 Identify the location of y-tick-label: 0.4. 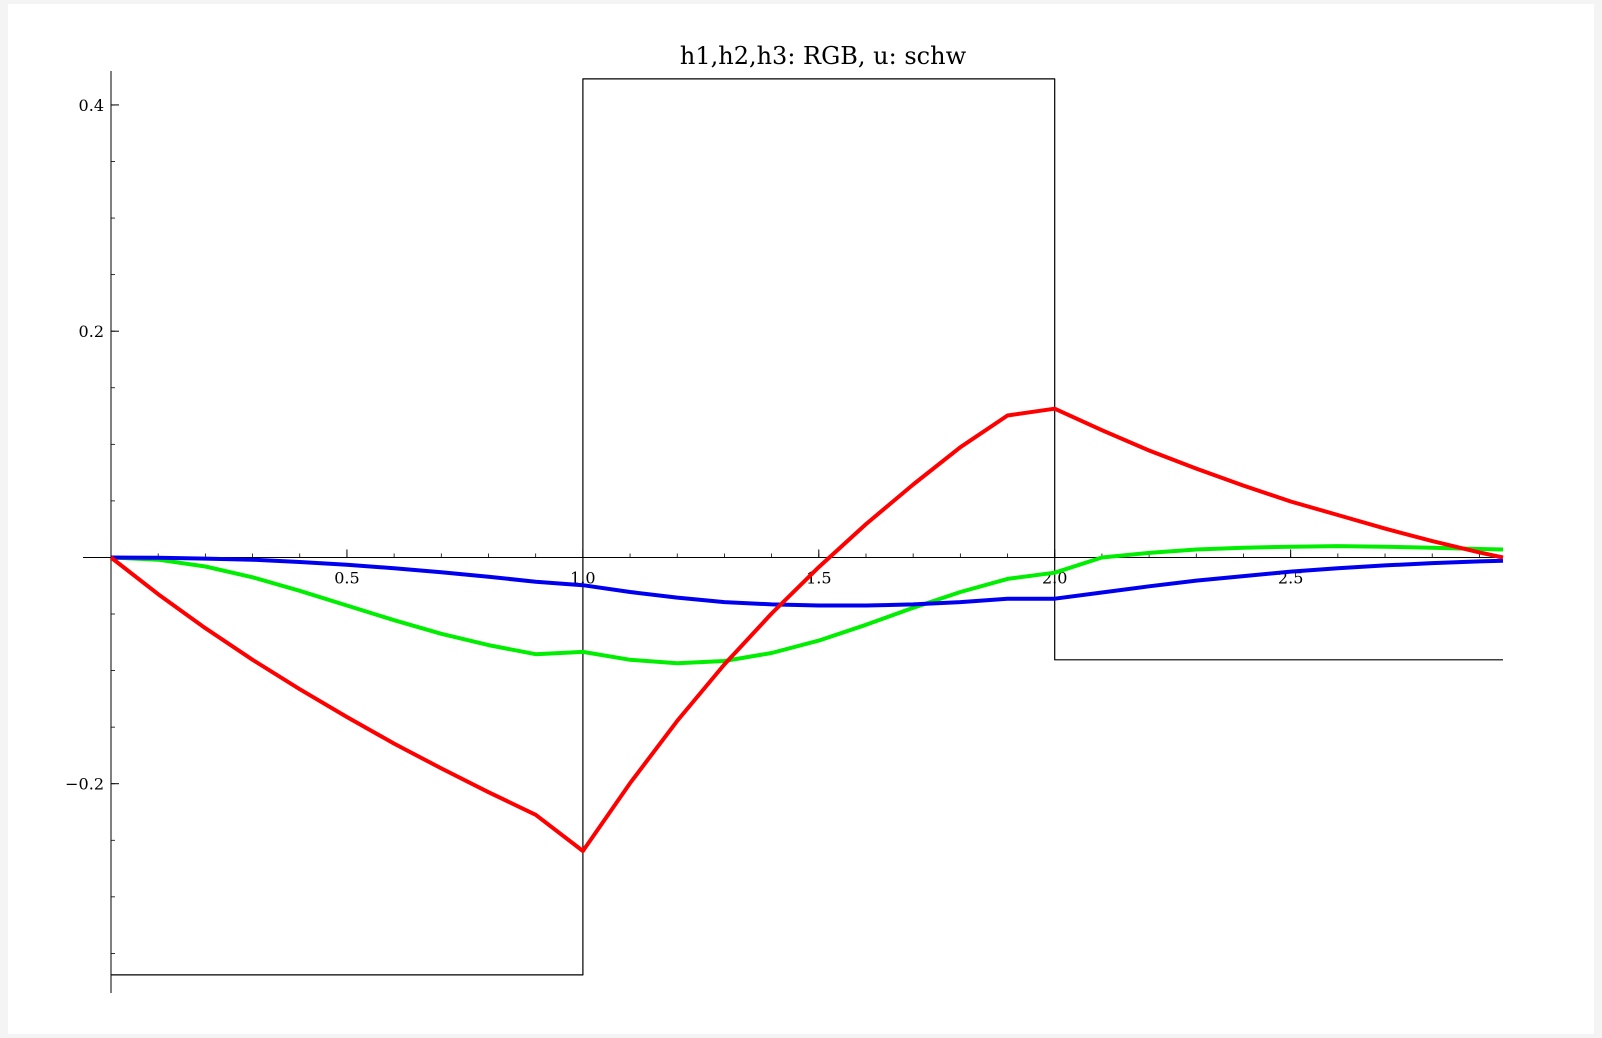
(91, 105).